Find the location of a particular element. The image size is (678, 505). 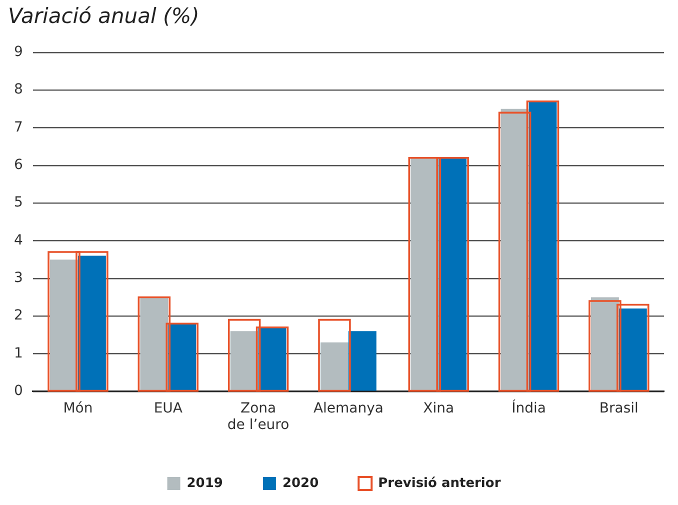

x-tick-label: Brasil is located at coordinates (618, 408).